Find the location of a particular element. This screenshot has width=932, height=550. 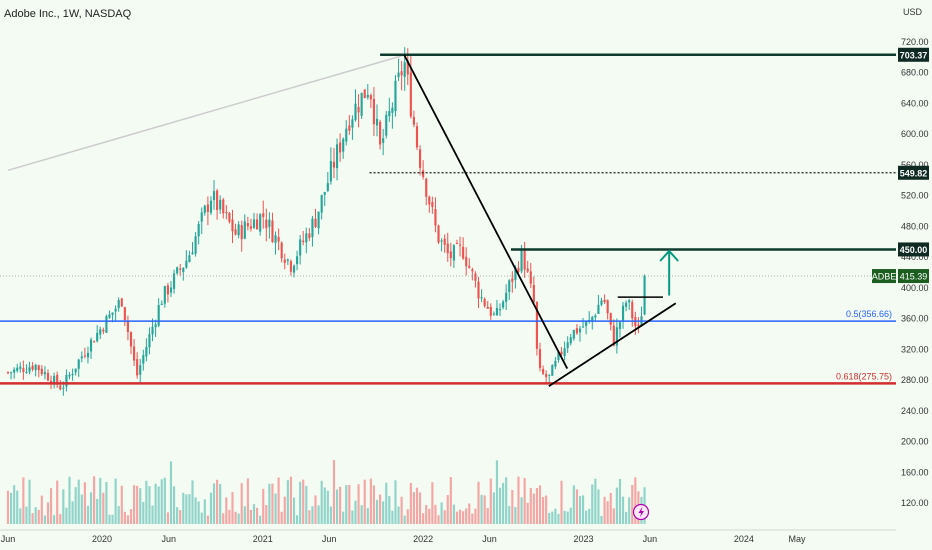

ticker-symbol: ADBE is located at coordinates (884, 277).